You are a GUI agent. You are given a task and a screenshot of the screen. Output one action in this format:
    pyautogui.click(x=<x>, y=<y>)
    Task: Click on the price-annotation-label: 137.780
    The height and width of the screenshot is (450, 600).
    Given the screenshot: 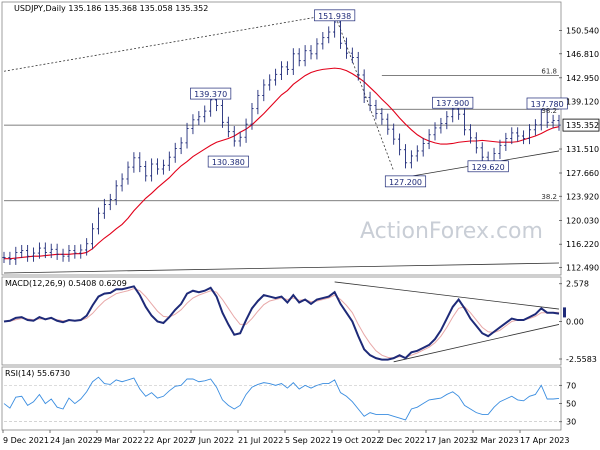 What is the action you would take?
    pyautogui.click(x=547, y=104)
    